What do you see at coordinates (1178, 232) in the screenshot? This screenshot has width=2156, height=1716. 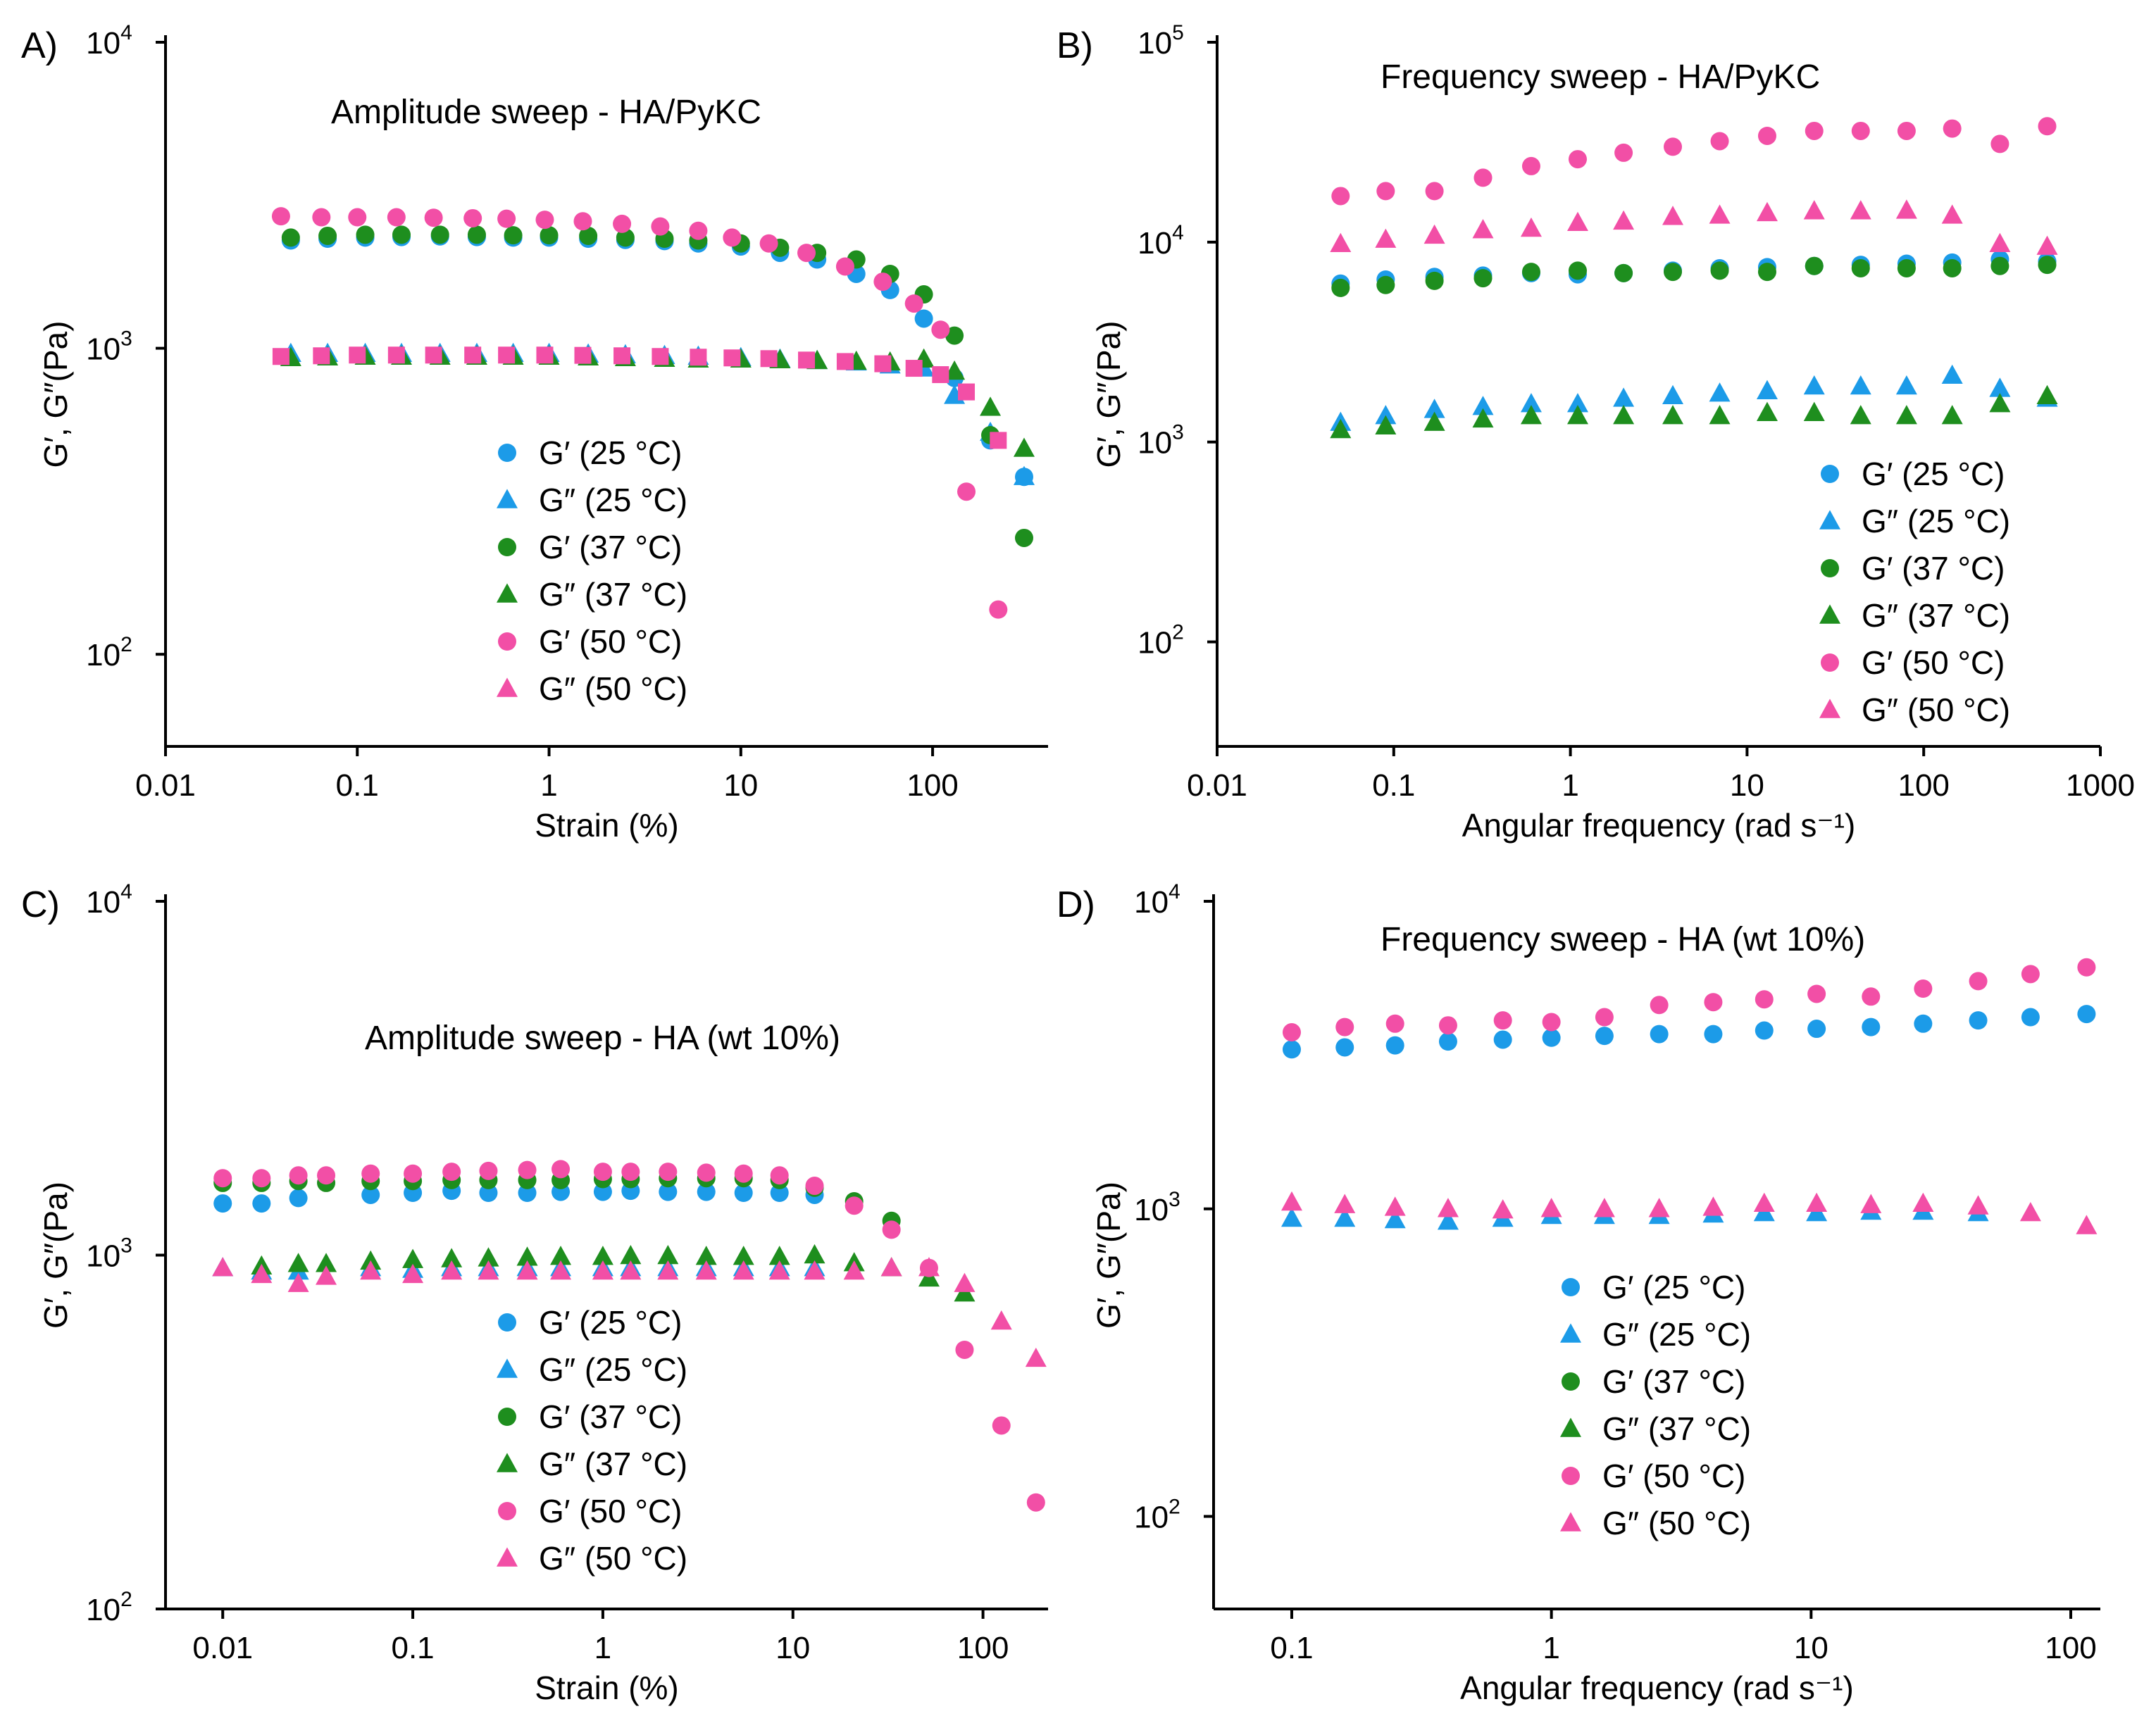 I see `y-tick-exponent: 4` at bounding box center [1178, 232].